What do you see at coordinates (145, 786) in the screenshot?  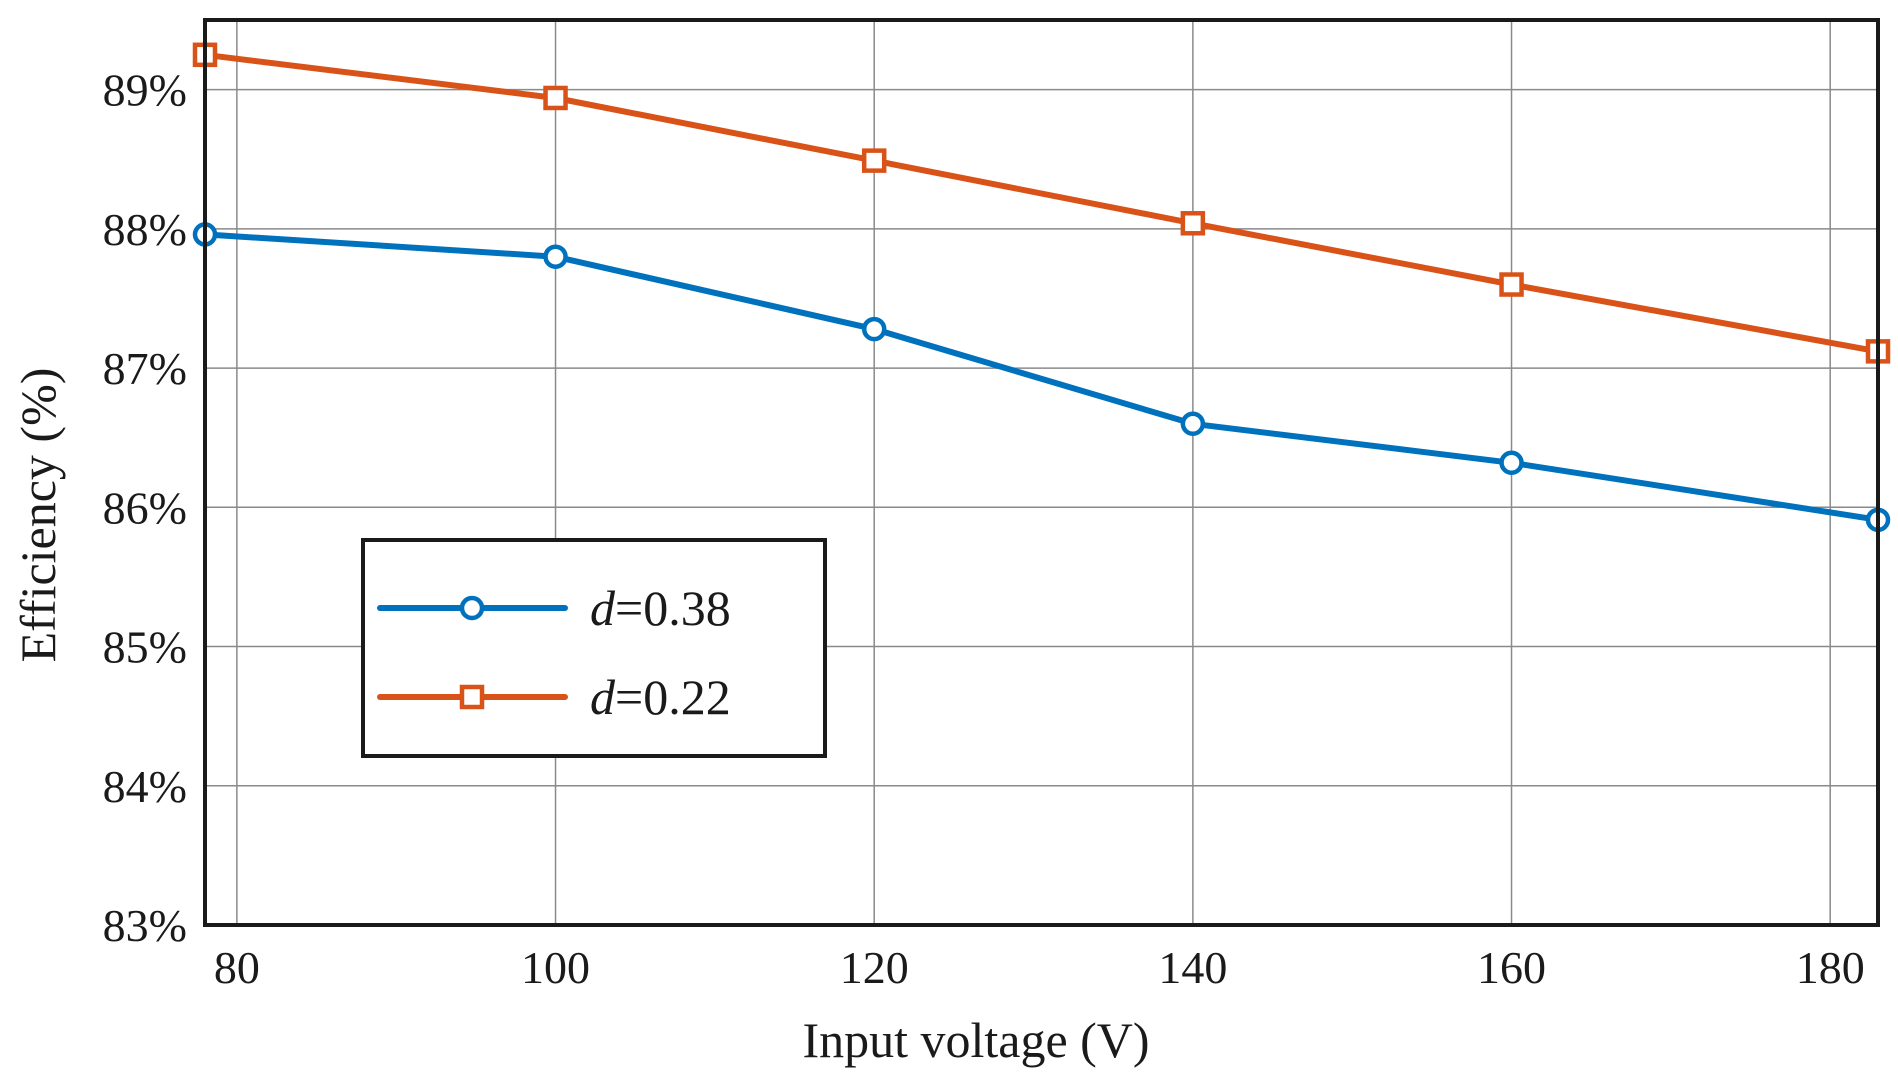 I see `y-tick-label: 84%` at bounding box center [145, 786].